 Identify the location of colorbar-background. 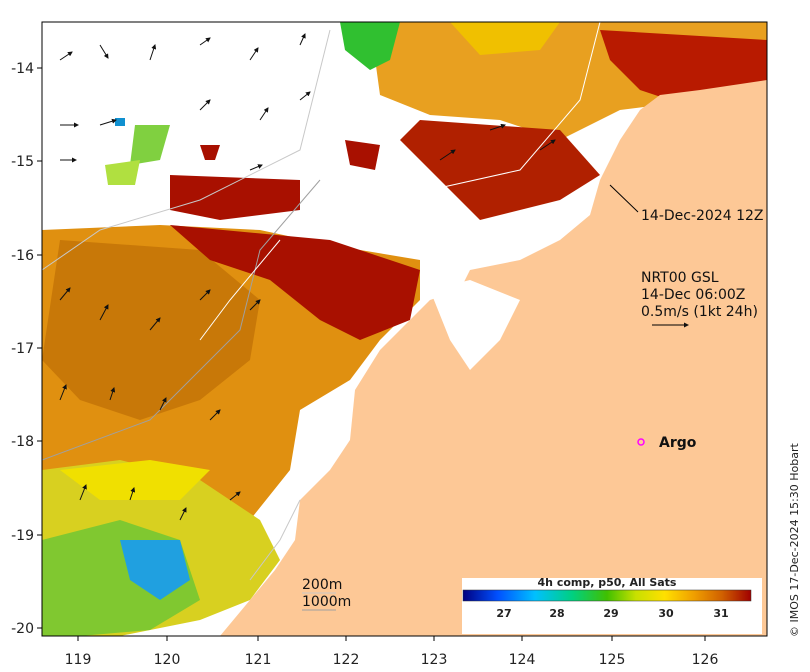
(612, 606).